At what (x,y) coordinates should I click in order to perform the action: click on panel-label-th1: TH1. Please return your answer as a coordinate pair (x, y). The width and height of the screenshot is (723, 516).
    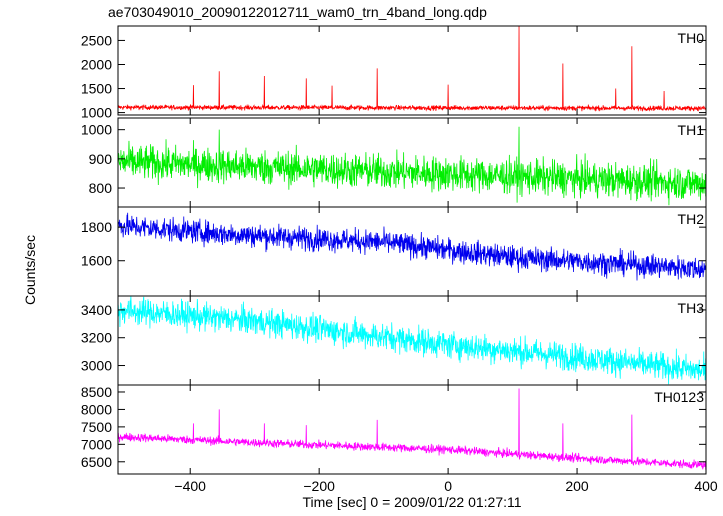
    Looking at the image, I should click on (691, 130).